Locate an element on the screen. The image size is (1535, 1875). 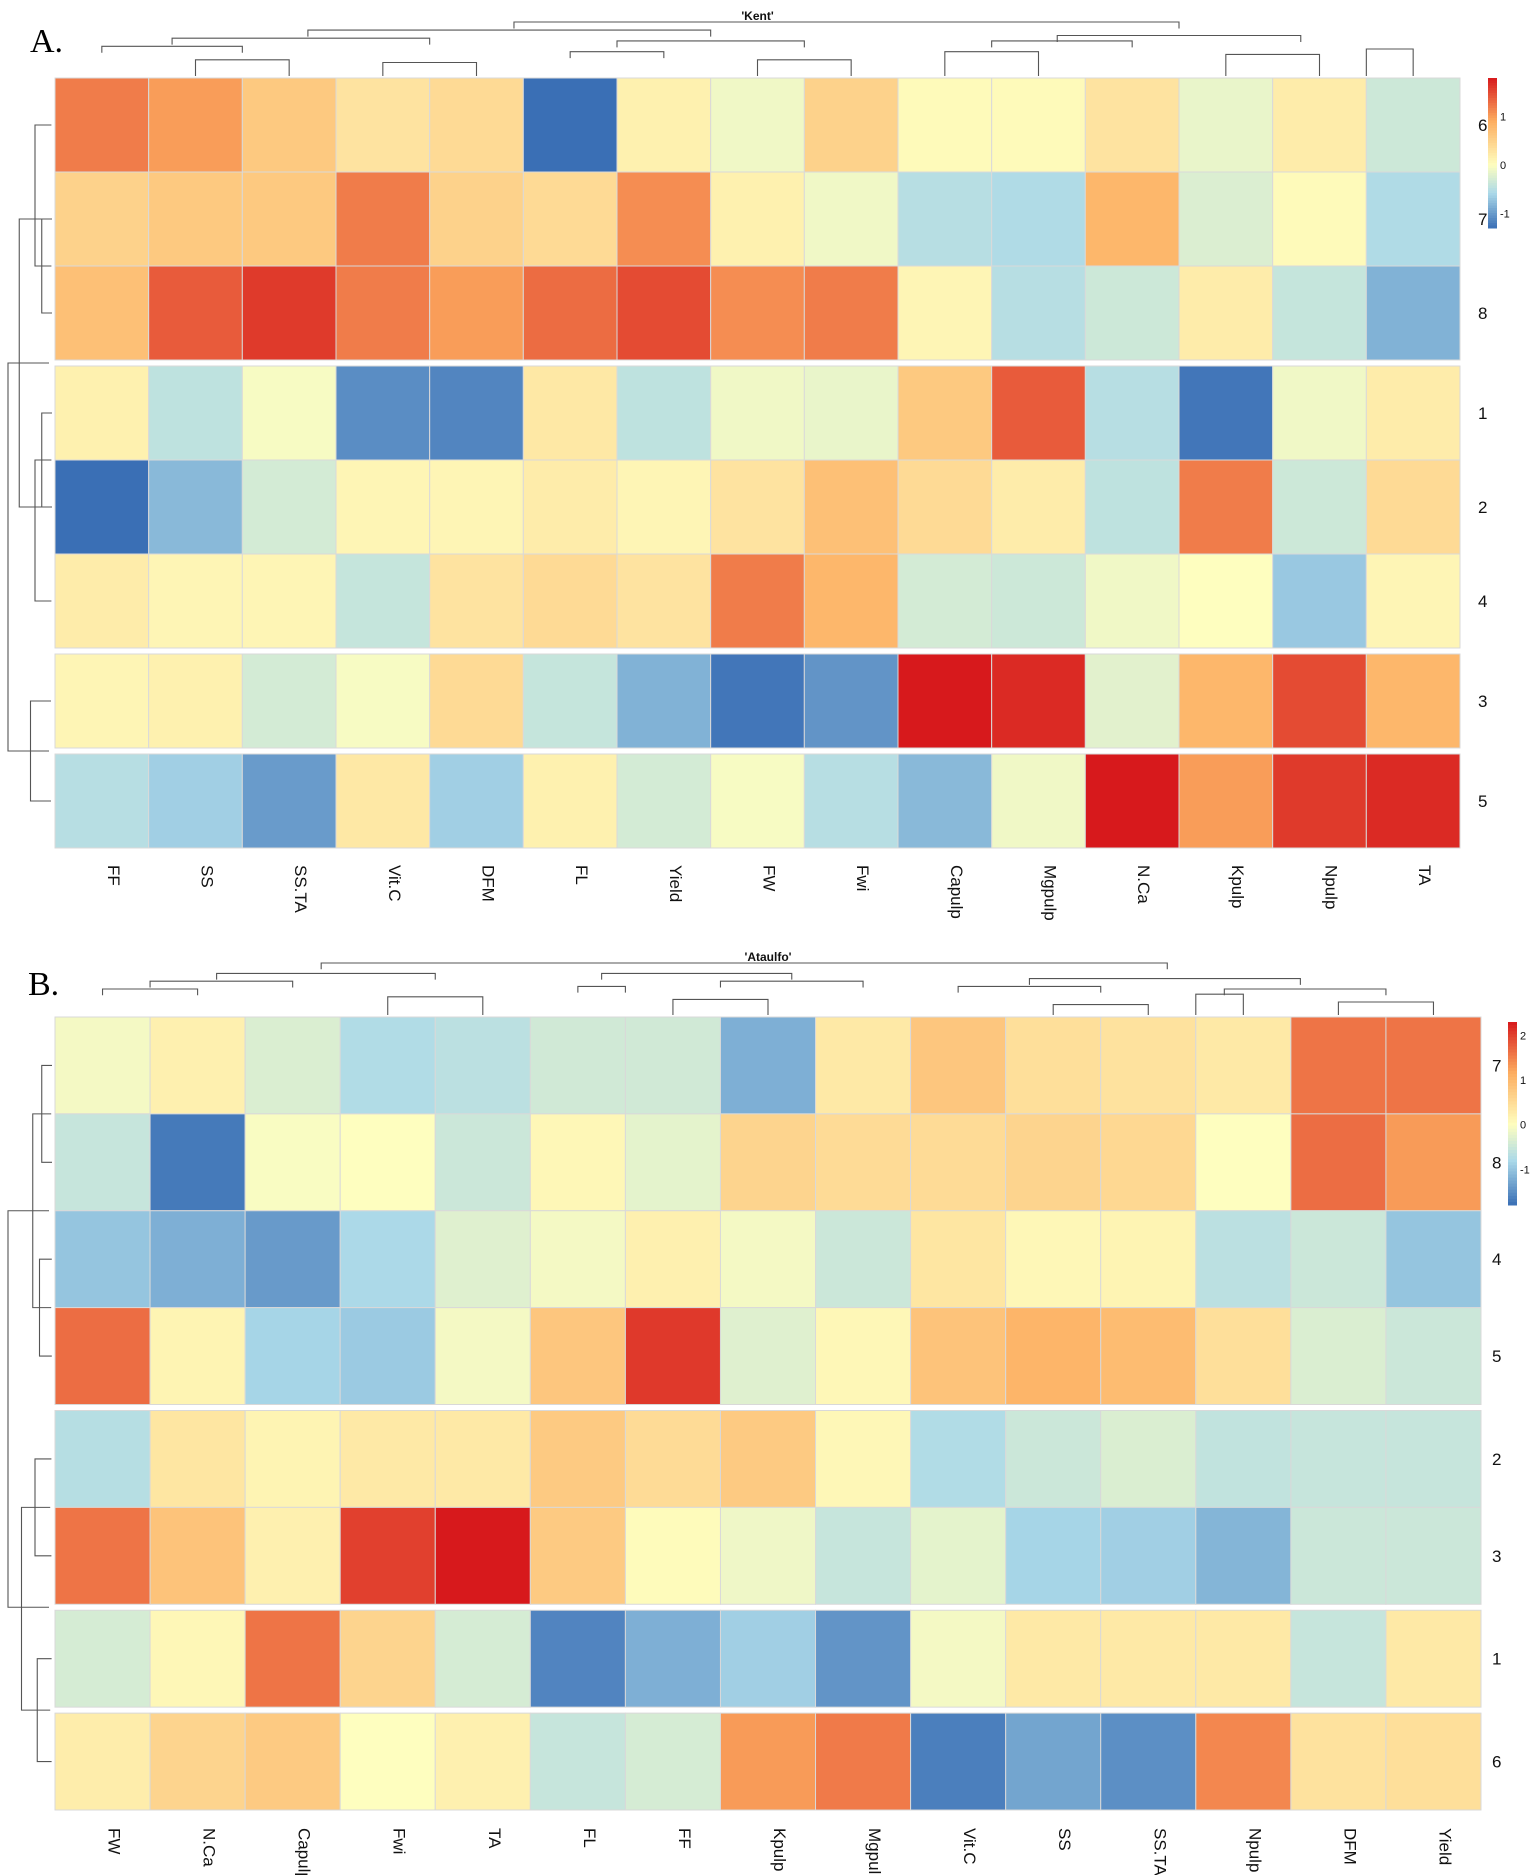
kent-heatmap-title: 'Kent' is located at coordinates (757, 16).